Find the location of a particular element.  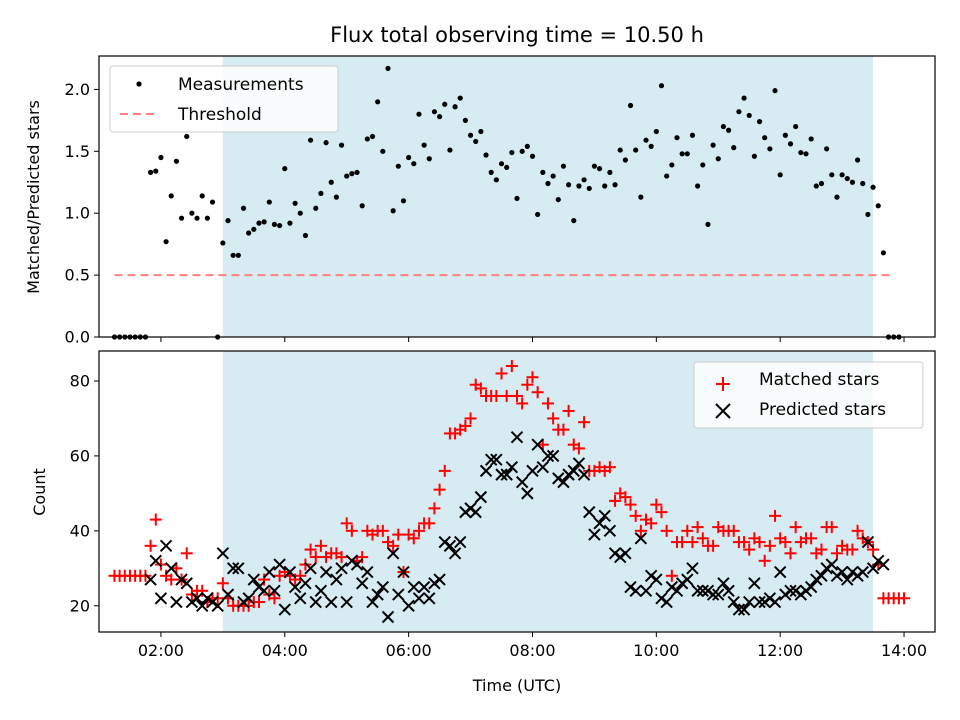

chart-title: Flux total observing time = 10.50 h is located at coordinates (517, 35).